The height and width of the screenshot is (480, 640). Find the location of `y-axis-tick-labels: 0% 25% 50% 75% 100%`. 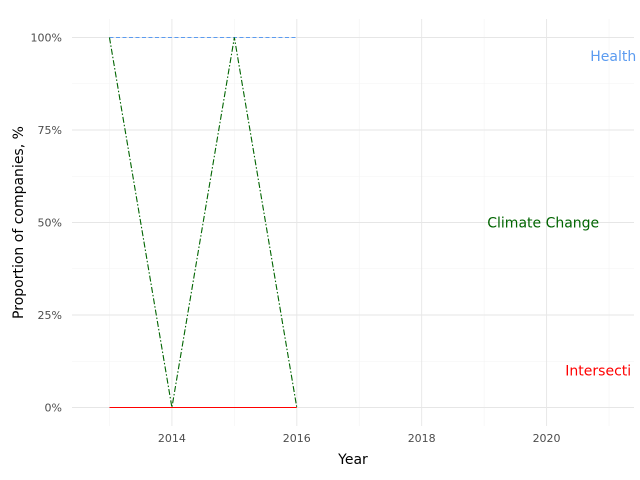

y-axis-tick-labels: 0% 25% 50% 75% 100% is located at coordinates (46, 223).